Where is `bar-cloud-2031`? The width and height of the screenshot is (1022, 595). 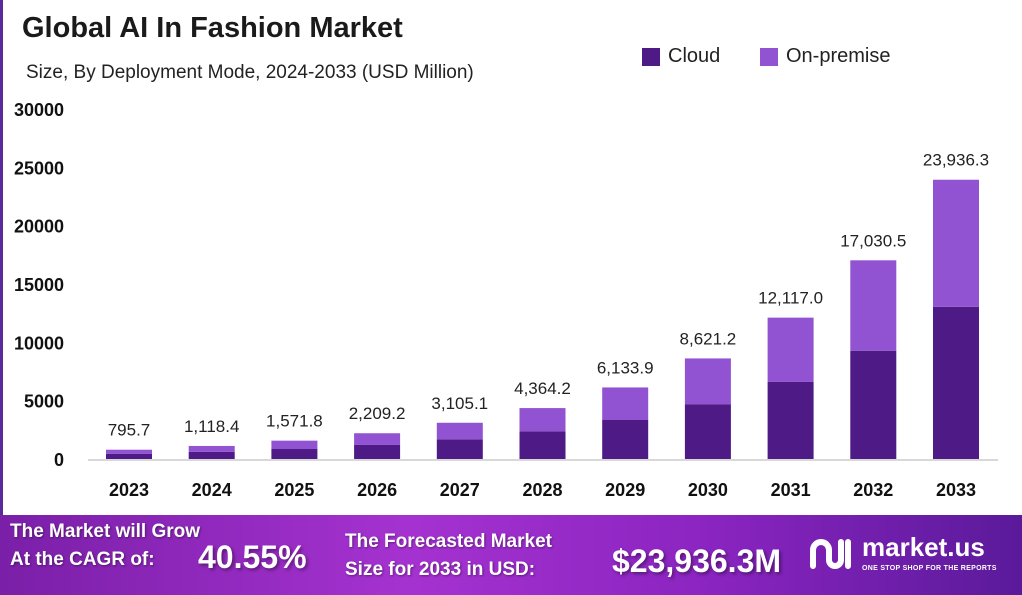
bar-cloud-2031 is located at coordinates (790, 420).